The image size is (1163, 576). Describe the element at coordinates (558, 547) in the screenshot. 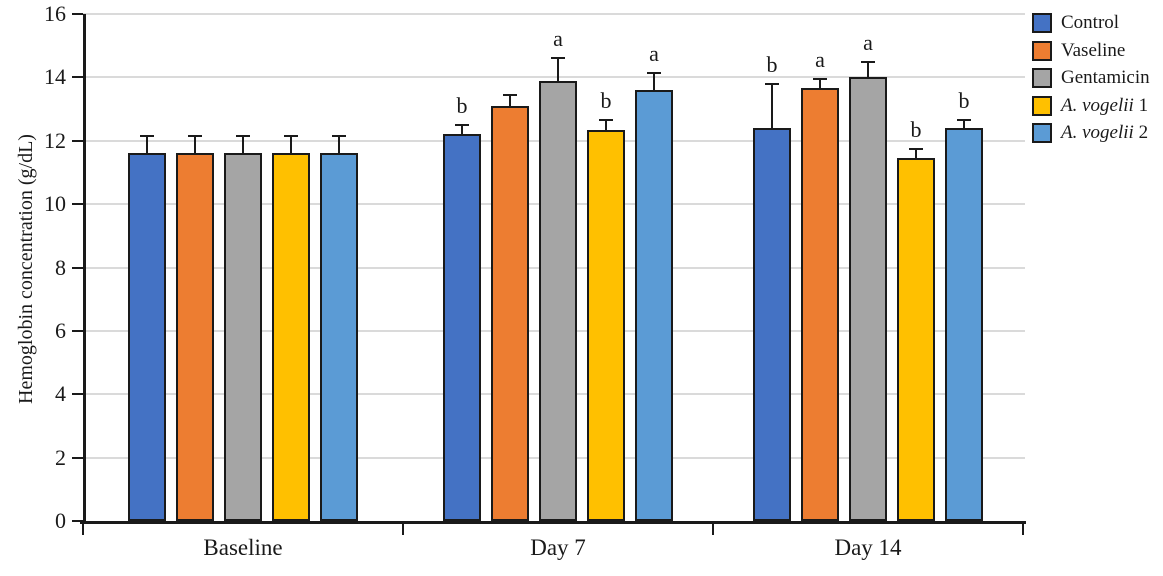

I see `x-axis-category-label: Day 7` at that location.